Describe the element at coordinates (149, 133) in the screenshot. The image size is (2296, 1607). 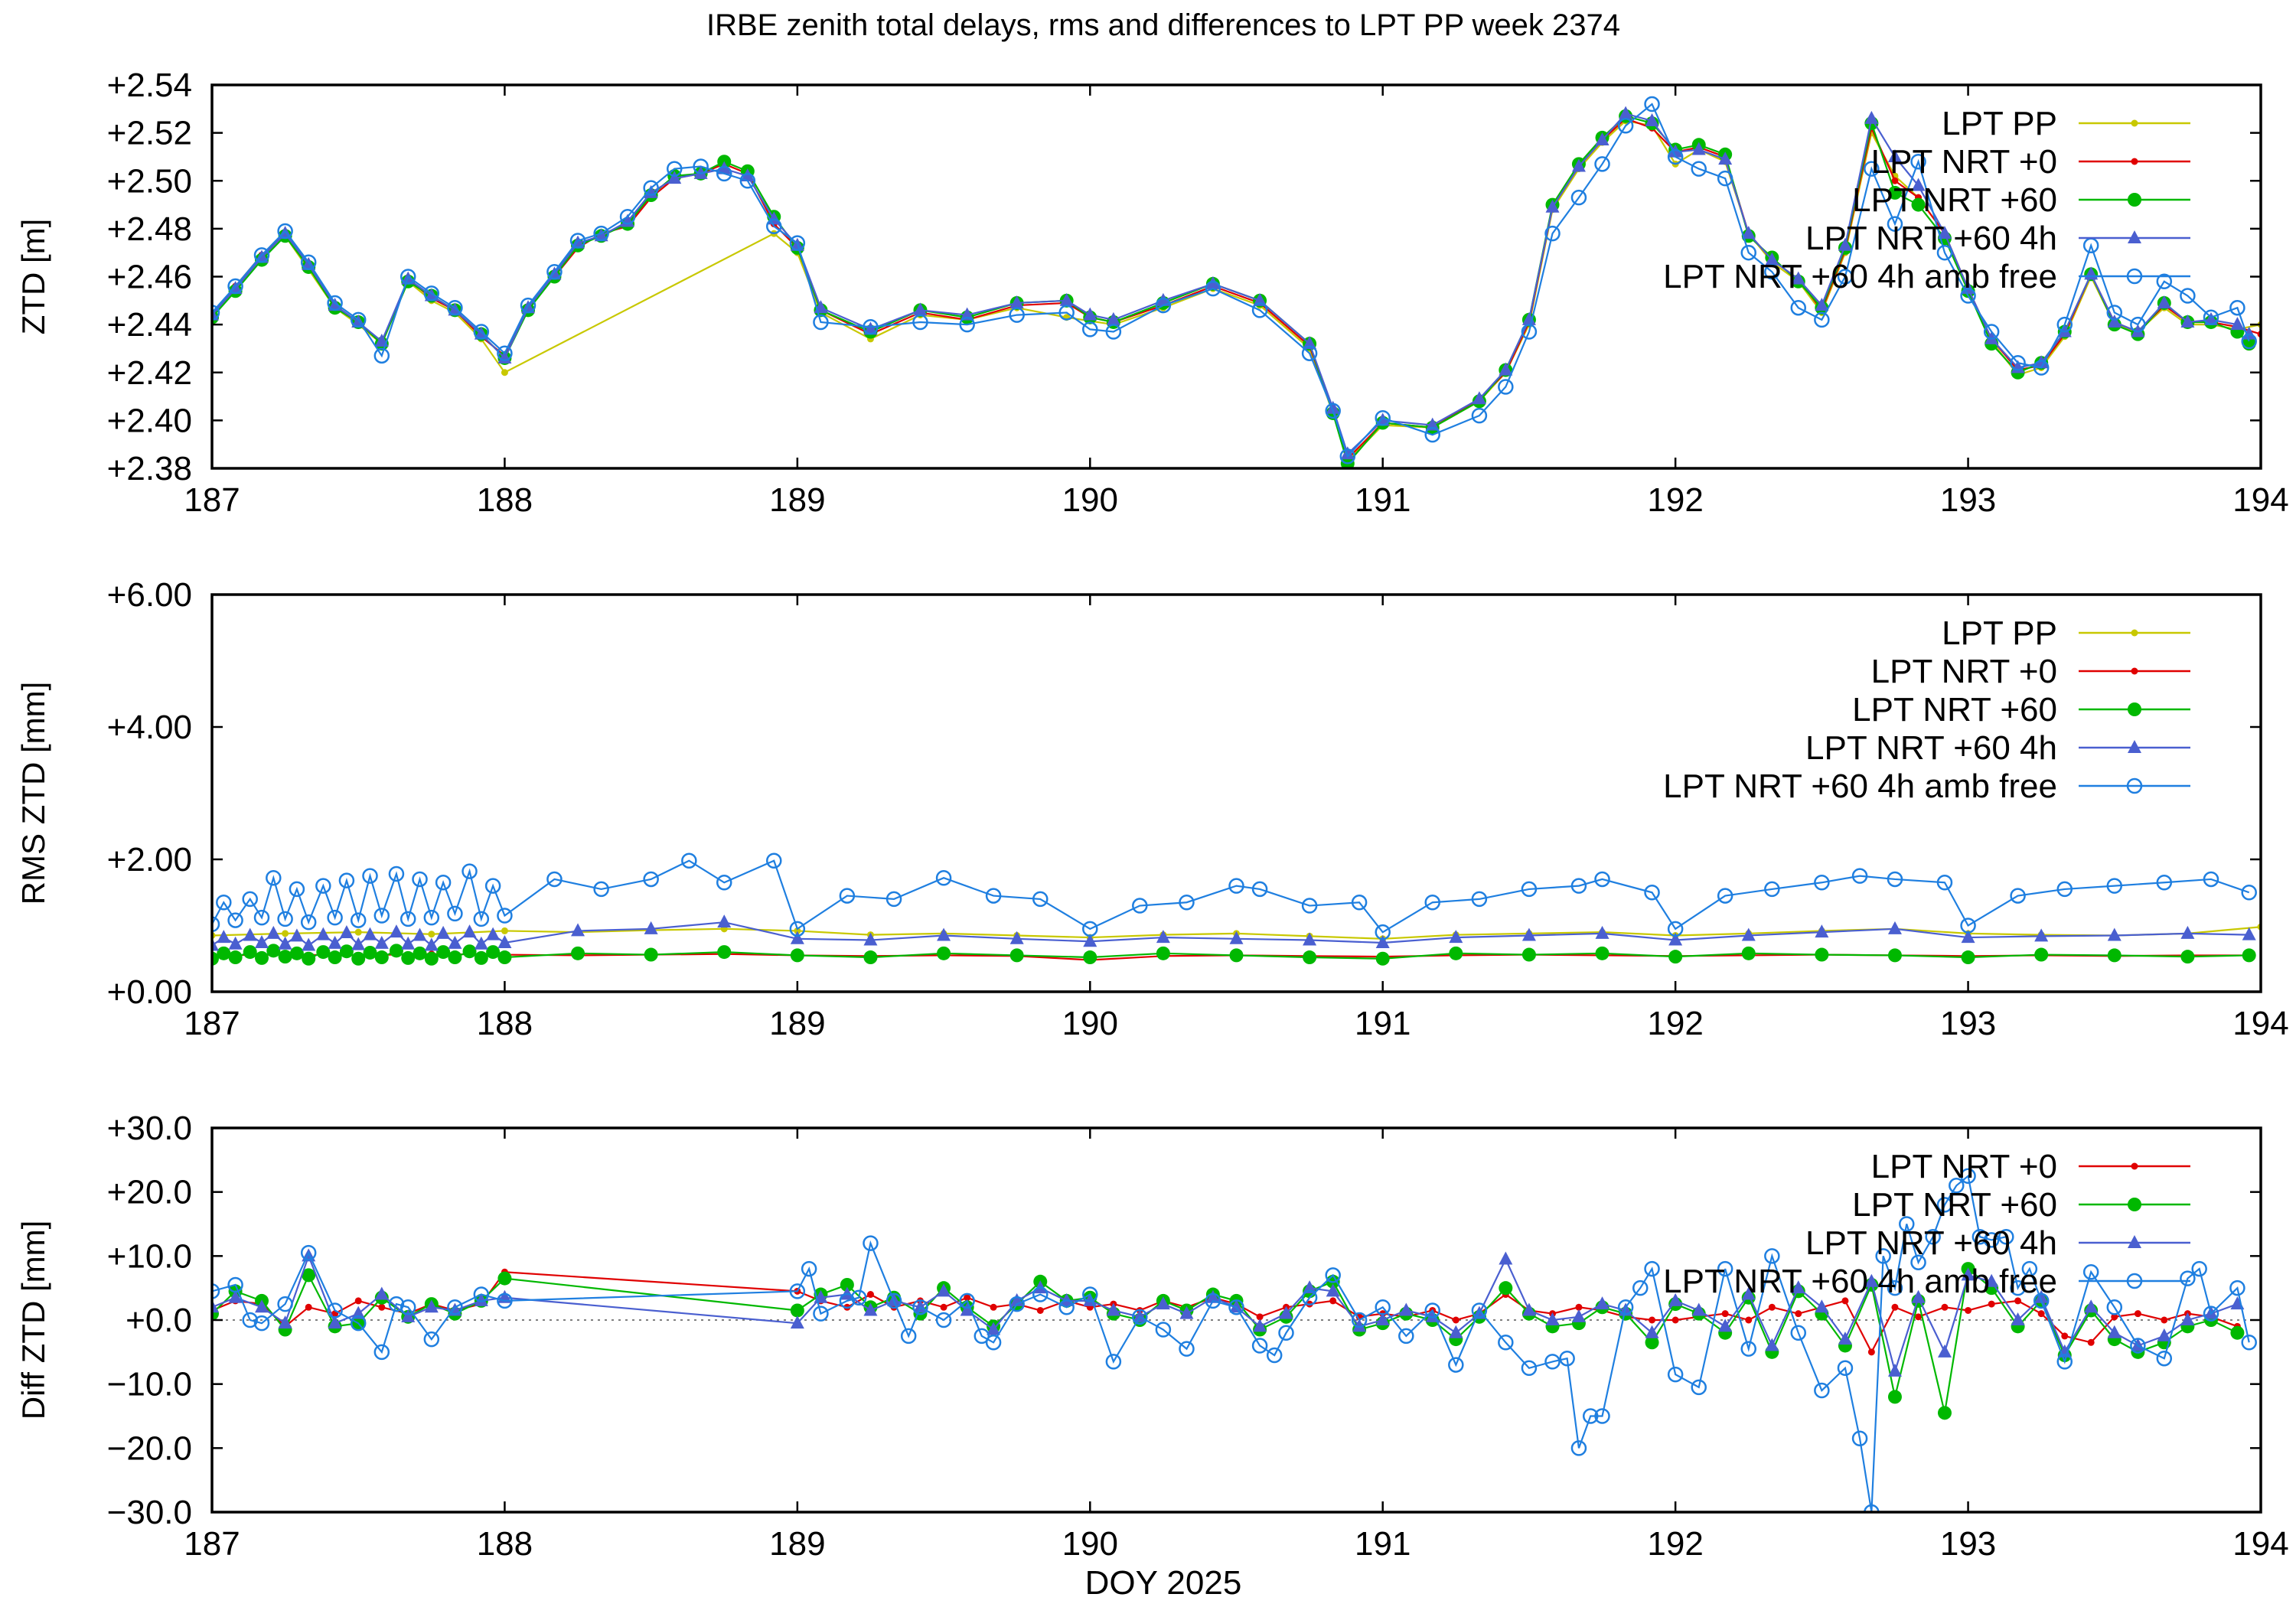
I see `y-tick-label: +2.52` at that location.